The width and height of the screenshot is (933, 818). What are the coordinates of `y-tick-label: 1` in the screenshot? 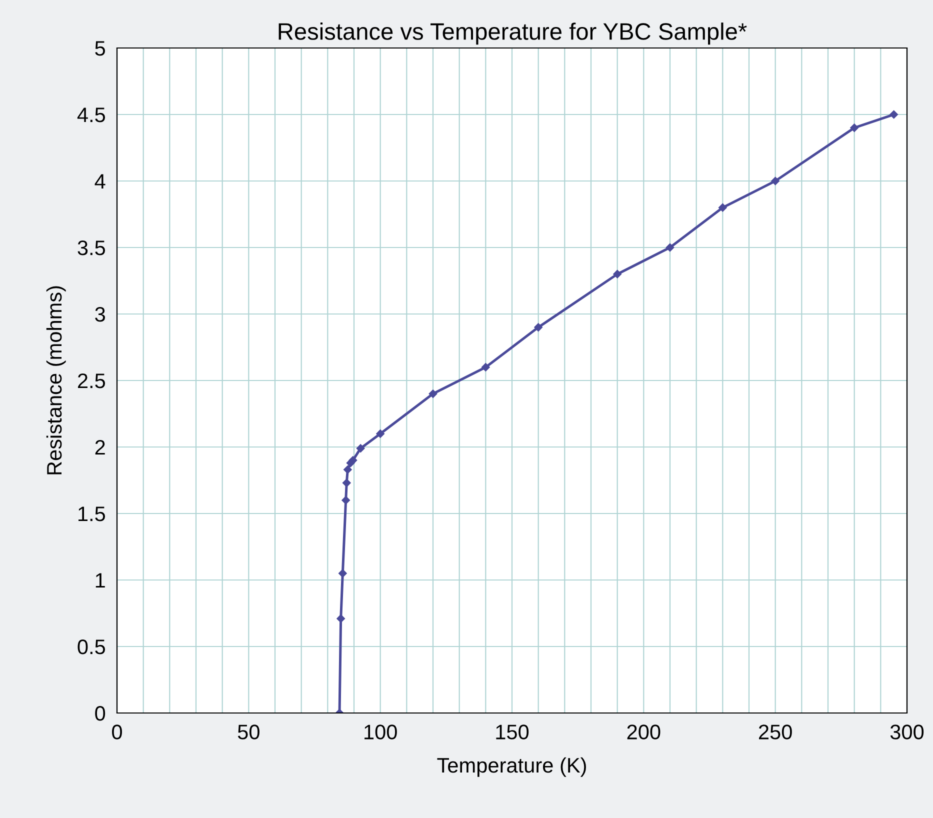 It's located at (100, 580).